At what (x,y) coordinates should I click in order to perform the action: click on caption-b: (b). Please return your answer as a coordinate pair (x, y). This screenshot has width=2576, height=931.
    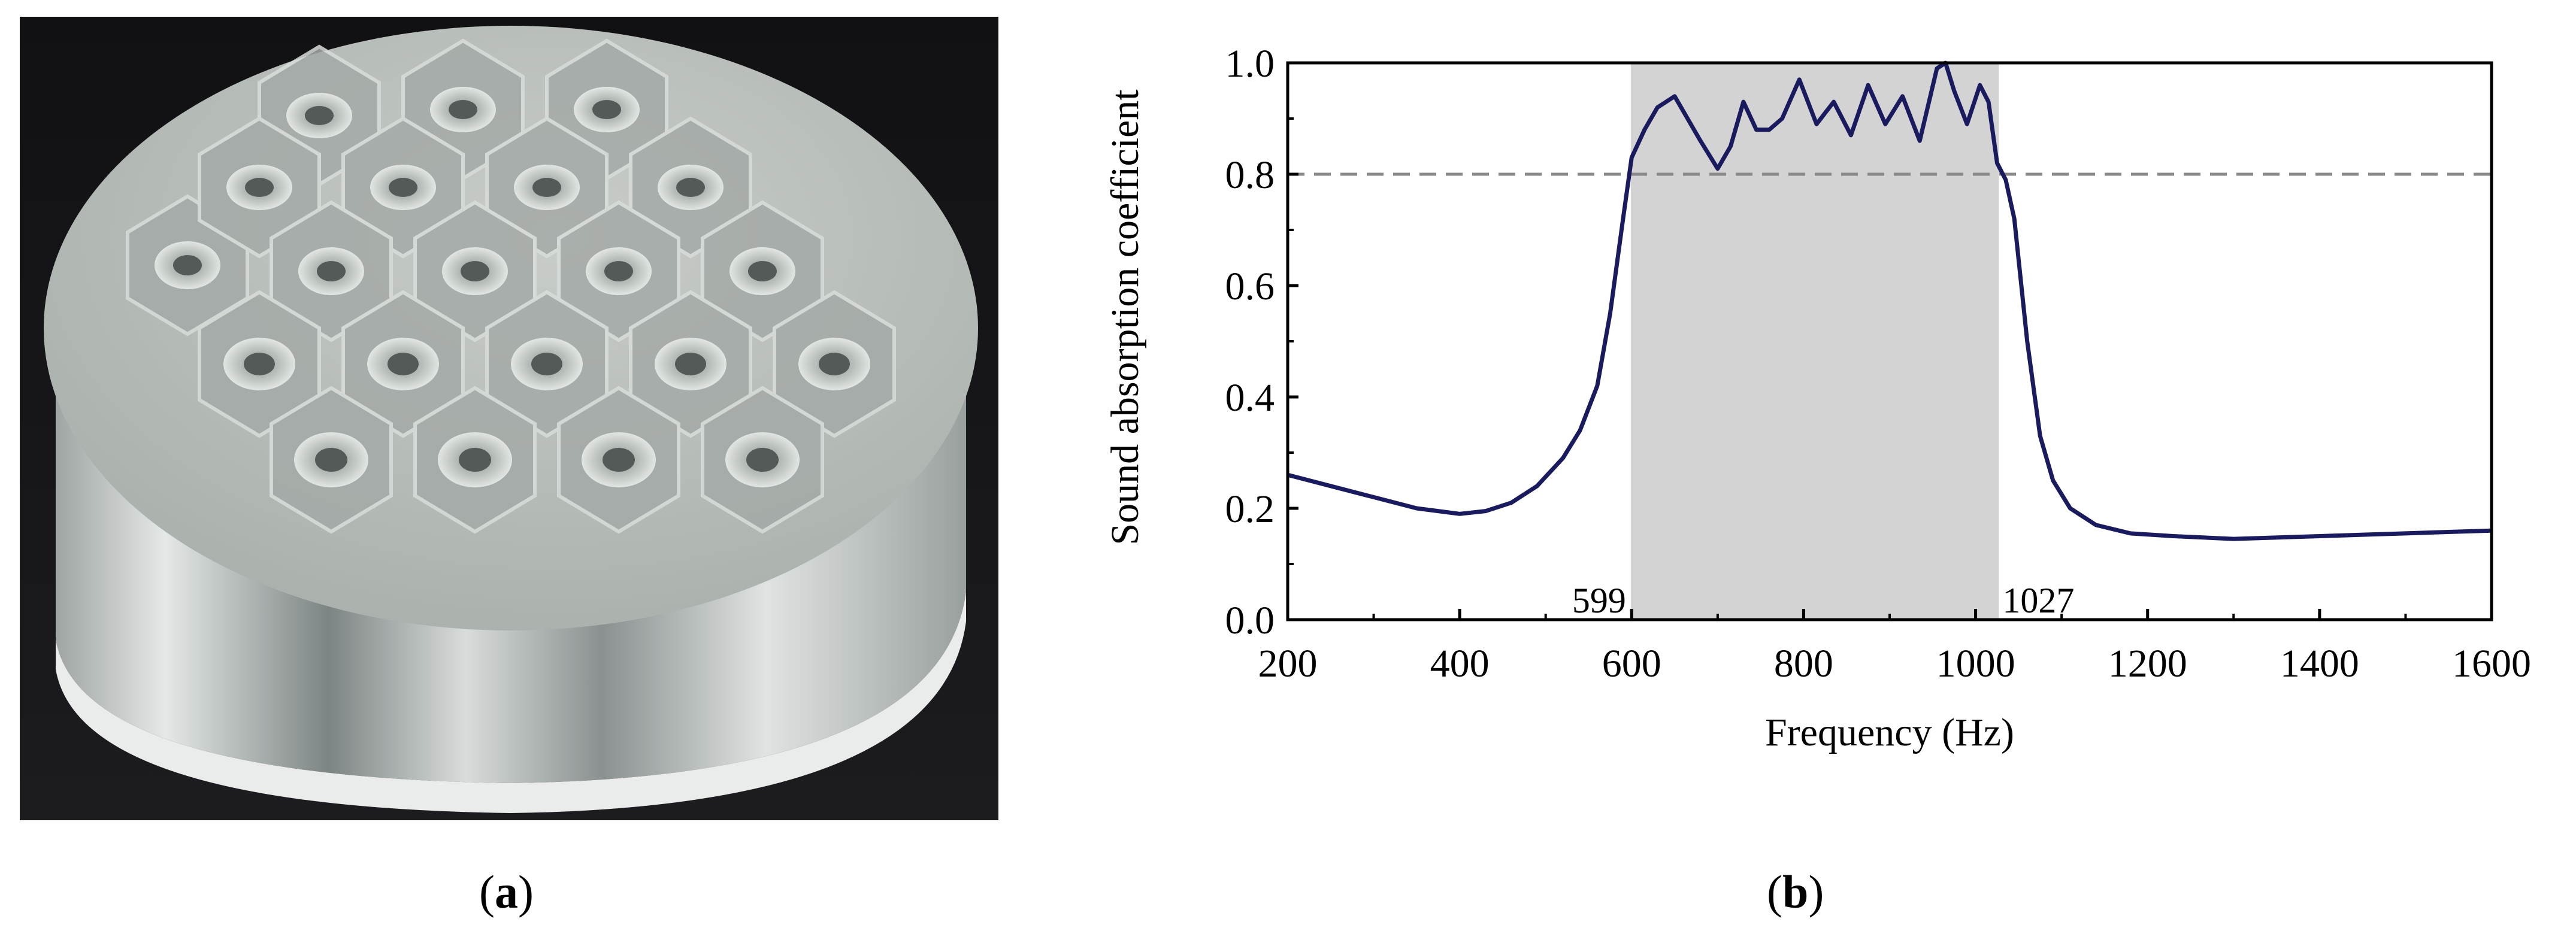
    Looking at the image, I should click on (1795, 892).